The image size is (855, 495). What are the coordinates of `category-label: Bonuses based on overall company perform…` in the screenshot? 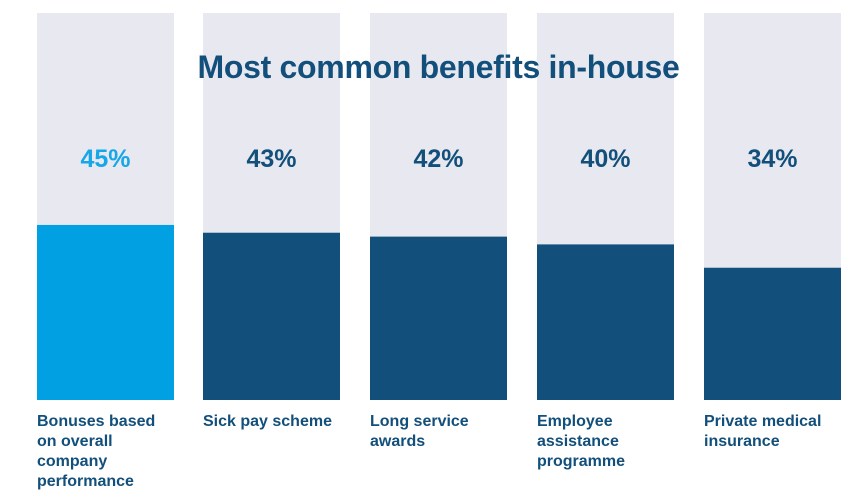 It's located at (96, 451).